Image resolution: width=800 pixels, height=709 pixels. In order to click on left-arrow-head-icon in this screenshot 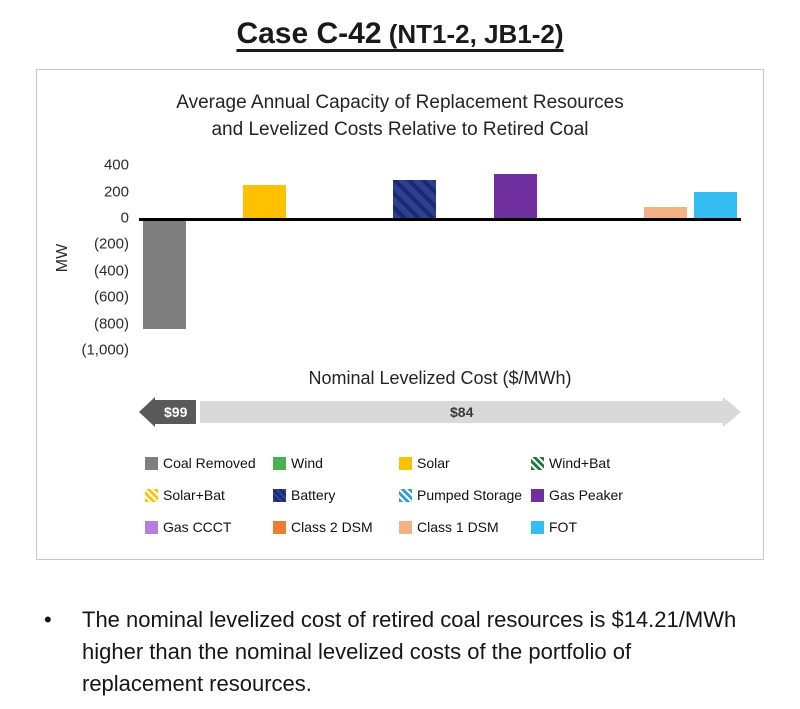, I will do `click(147, 412)`.